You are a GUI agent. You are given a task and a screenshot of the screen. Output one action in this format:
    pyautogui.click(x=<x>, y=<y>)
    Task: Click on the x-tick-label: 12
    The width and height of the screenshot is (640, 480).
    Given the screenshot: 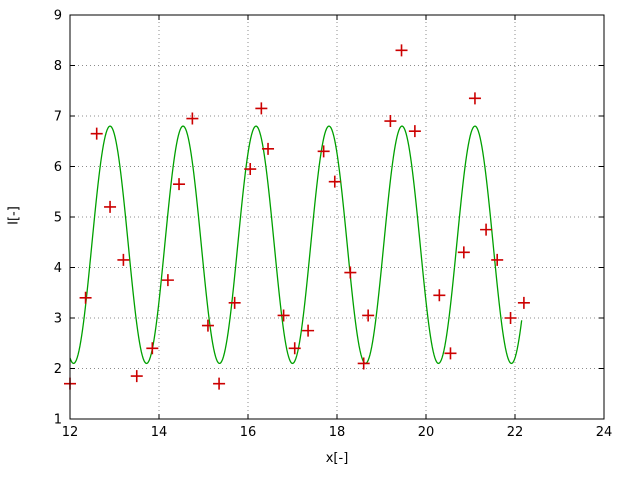 What is the action you would take?
    pyautogui.click(x=70, y=432)
    